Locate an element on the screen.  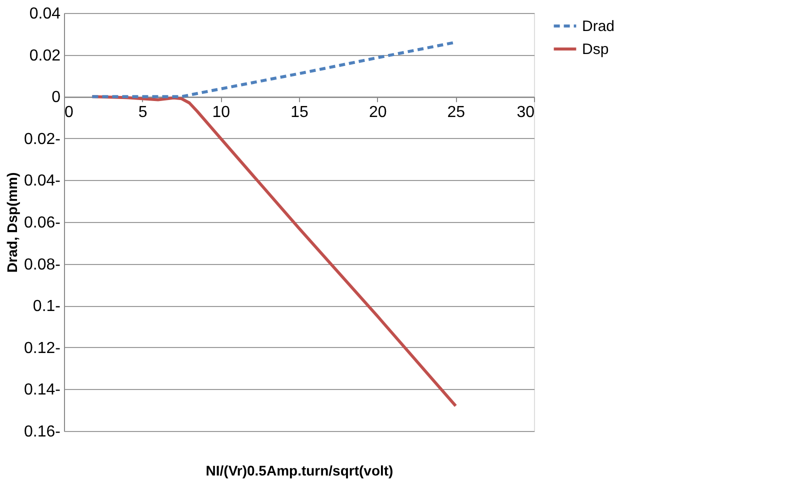
x-tick-label: 5 is located at coordinates (143, 113).